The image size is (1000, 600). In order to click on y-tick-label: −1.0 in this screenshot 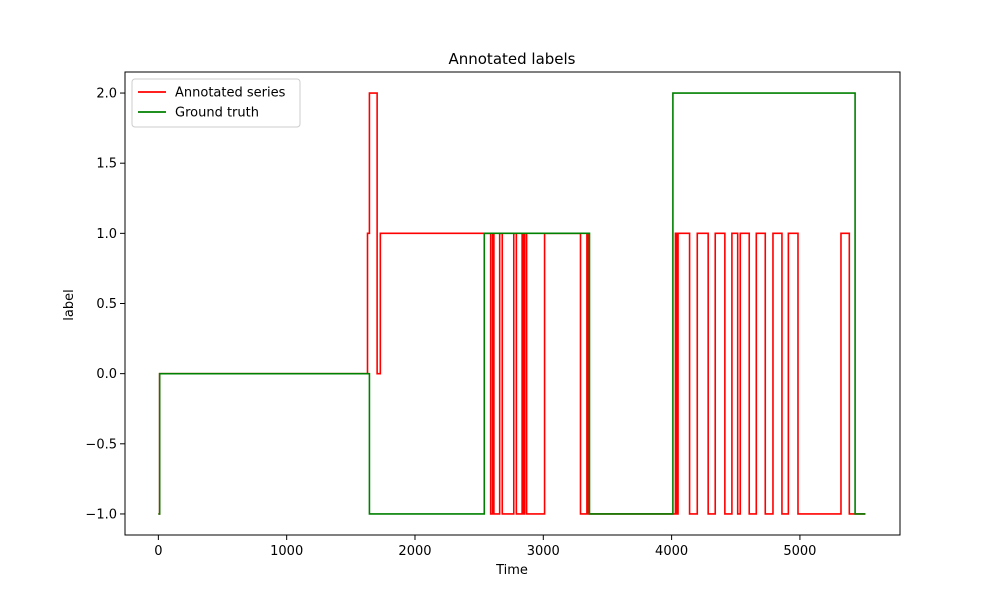, I will do `click(101, 514)`.